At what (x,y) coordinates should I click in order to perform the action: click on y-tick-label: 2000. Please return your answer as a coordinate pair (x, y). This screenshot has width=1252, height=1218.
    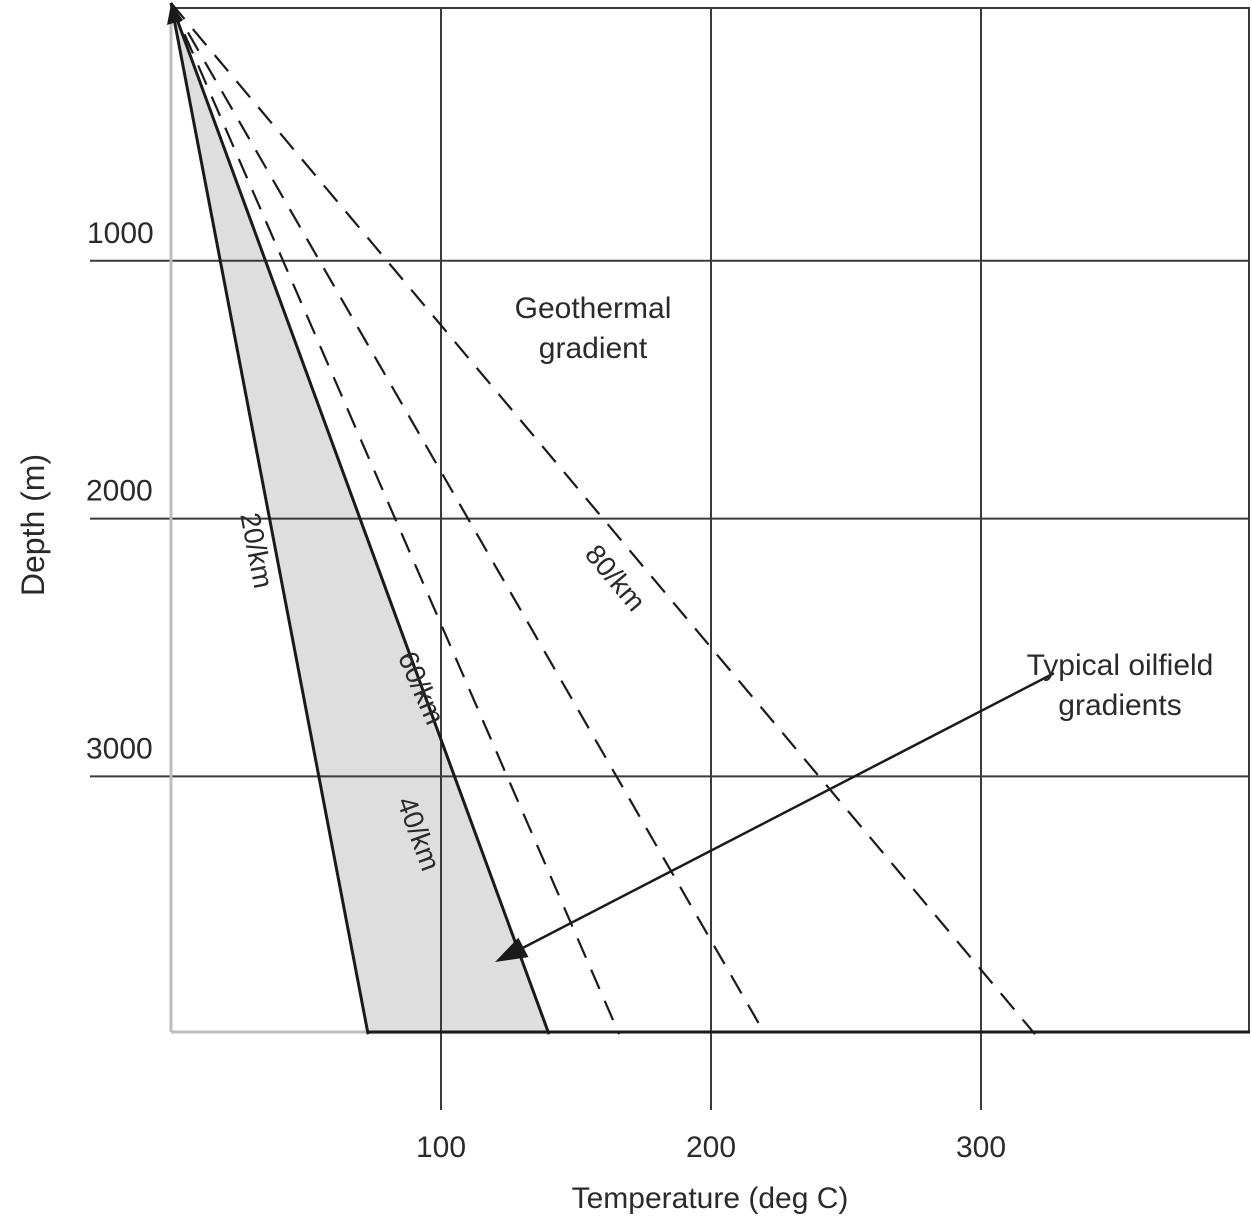
    Looking at the image, I should click on (119, 491).